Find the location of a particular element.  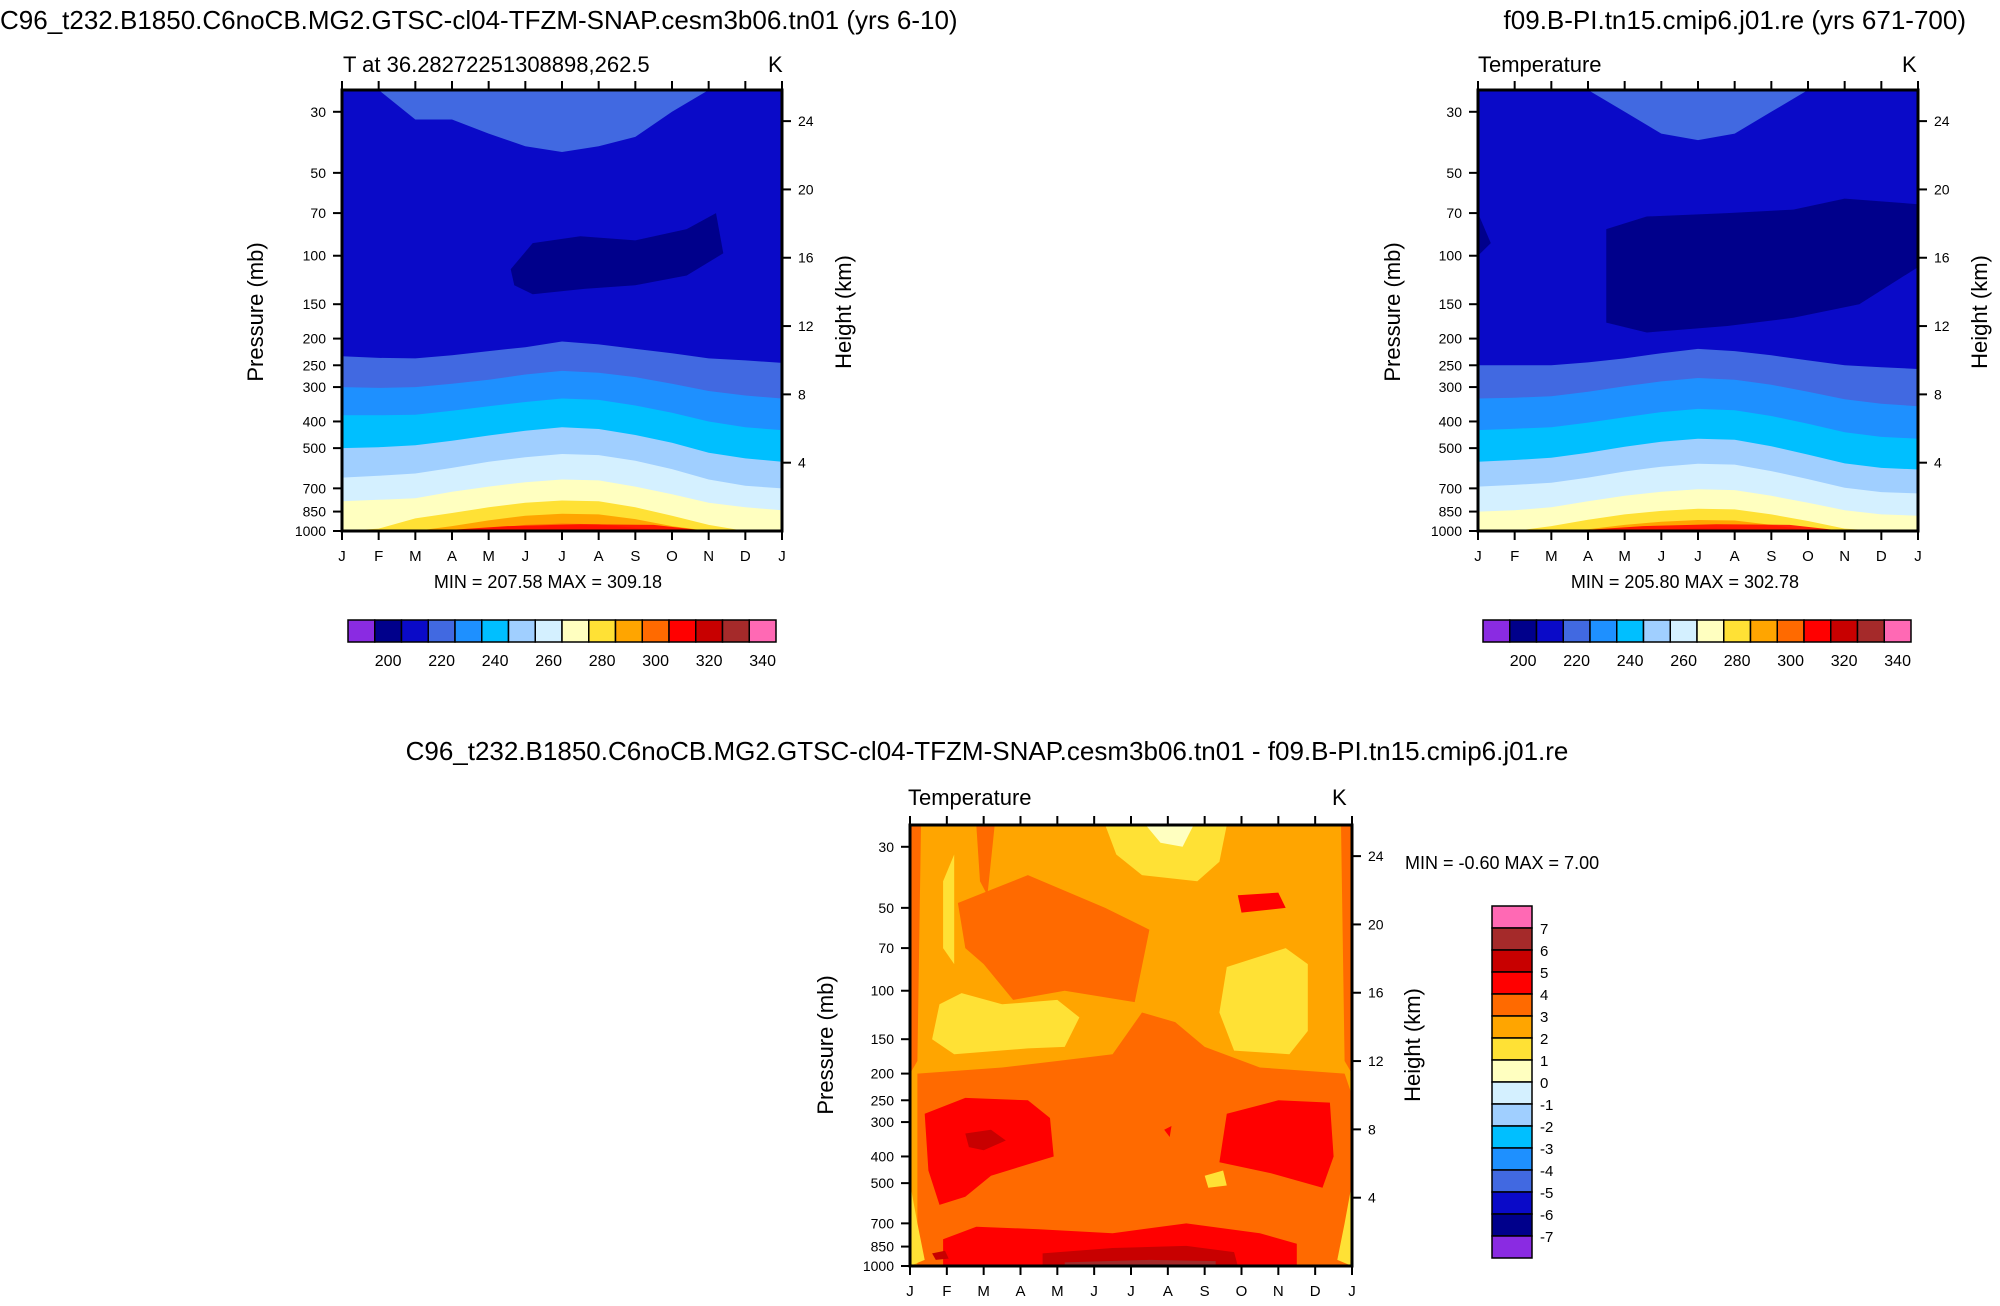

diff-o5 is located at coordinates (1134, 1139).